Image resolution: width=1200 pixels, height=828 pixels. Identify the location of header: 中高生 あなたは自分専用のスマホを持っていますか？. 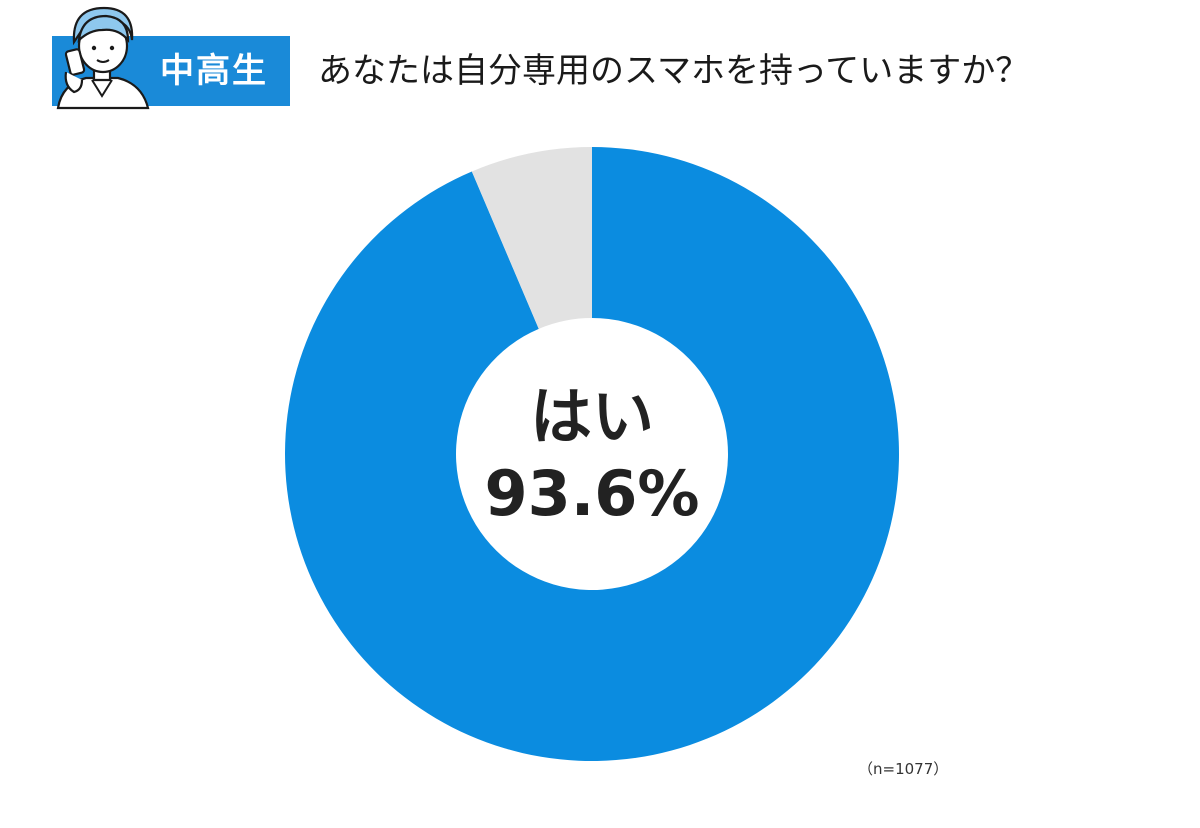
(600, 60).